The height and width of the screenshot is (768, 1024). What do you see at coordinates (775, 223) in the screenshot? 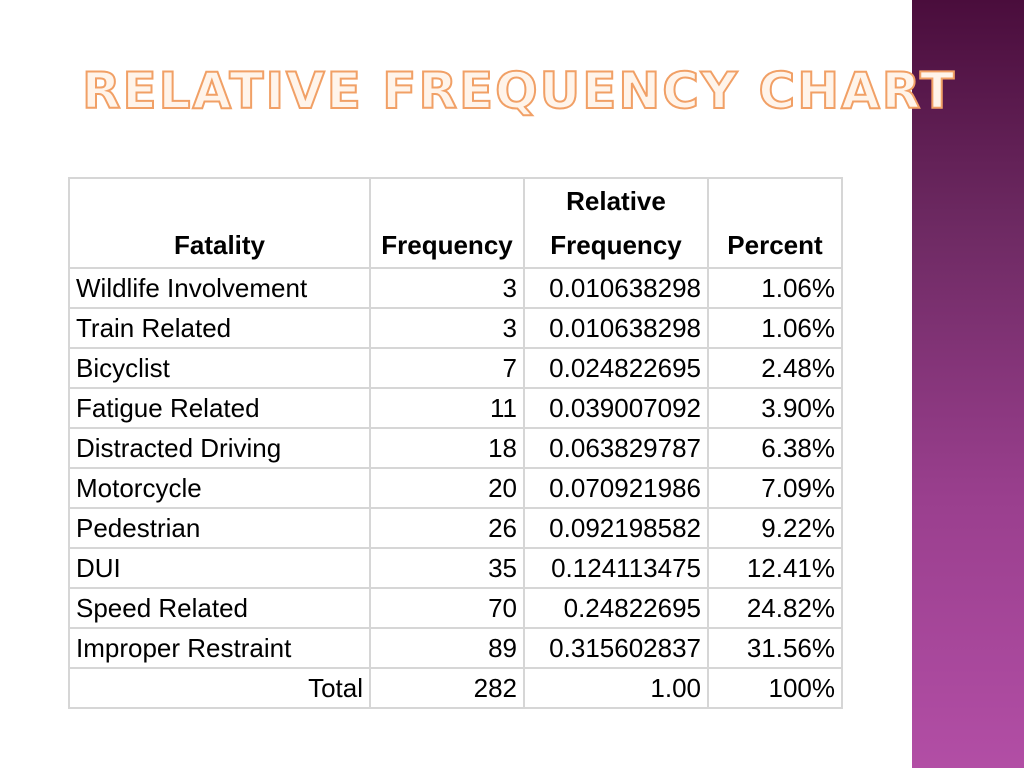
I see `header-percent: Percent` at bounding box center [775, 223].